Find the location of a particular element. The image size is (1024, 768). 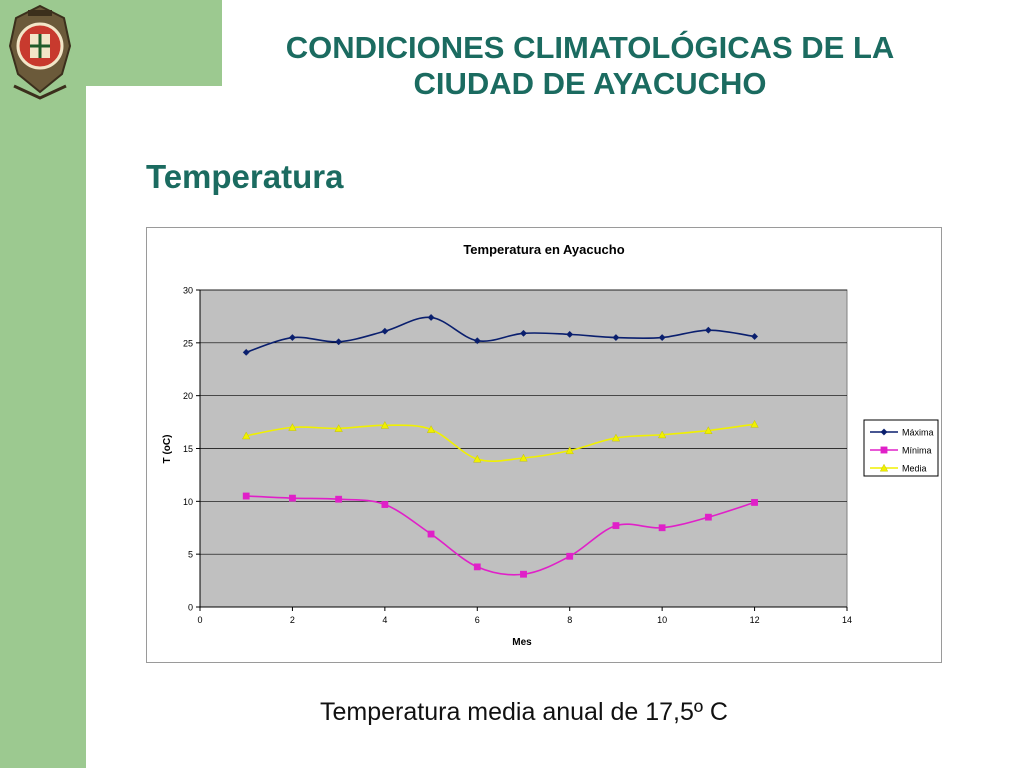

legend-marker-m-xima is located at coordinates (884, 432).